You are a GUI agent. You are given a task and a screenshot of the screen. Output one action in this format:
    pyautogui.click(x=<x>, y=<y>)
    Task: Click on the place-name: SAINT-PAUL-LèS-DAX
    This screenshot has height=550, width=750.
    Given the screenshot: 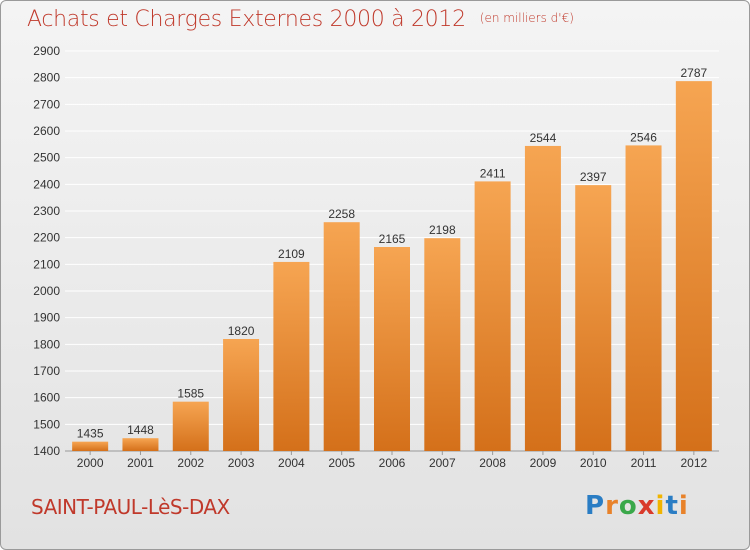 What is the action you would take?
    pyautogui.click(x=130, y=507)
    